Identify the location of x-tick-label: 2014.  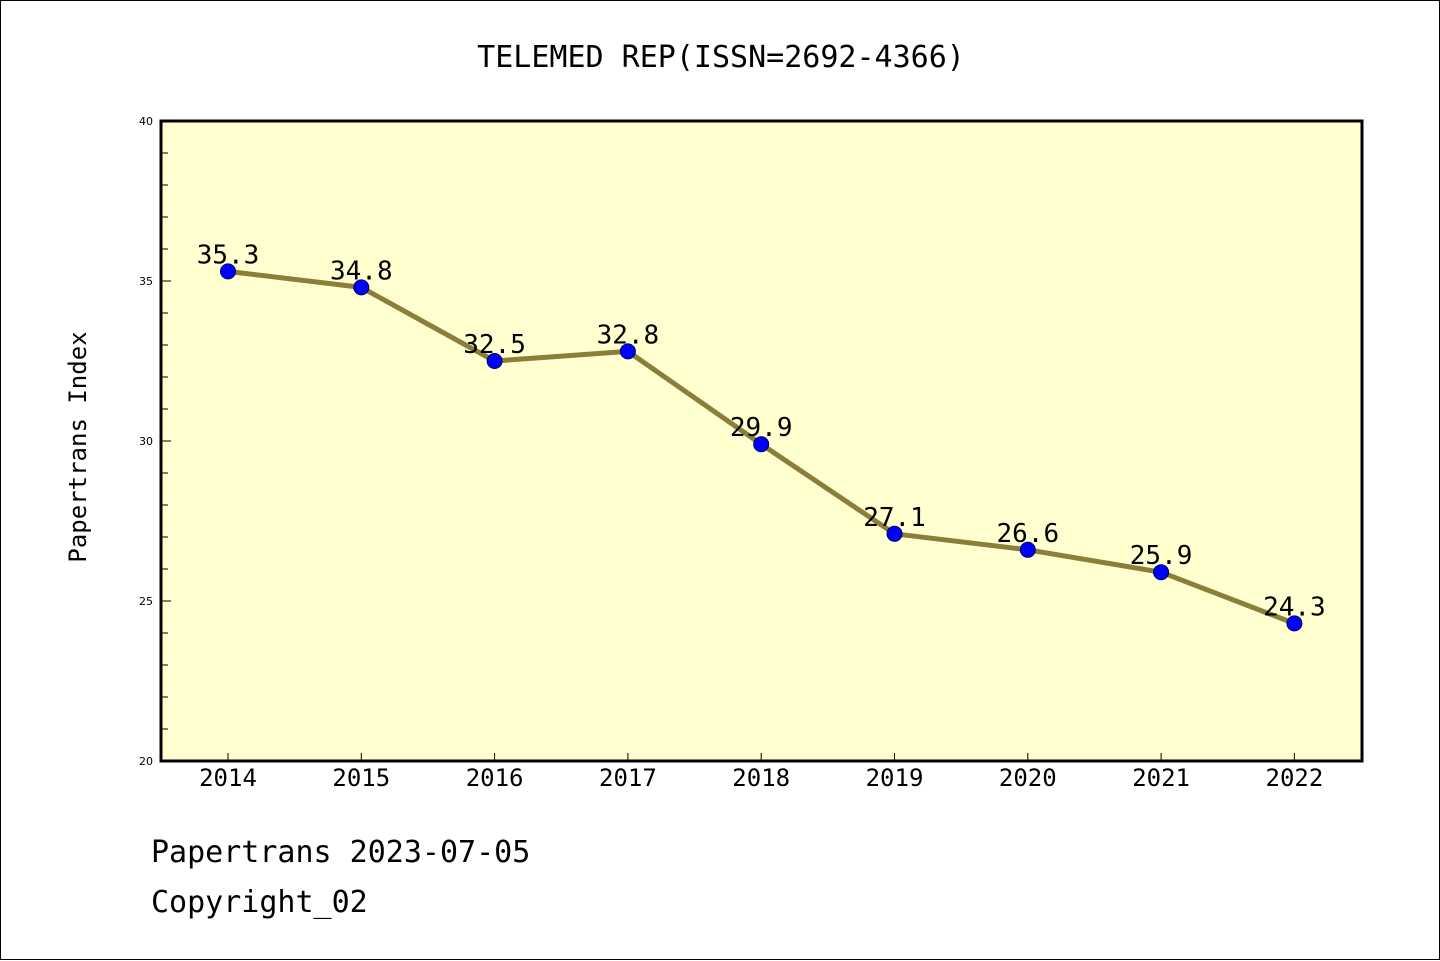
(228, 778).